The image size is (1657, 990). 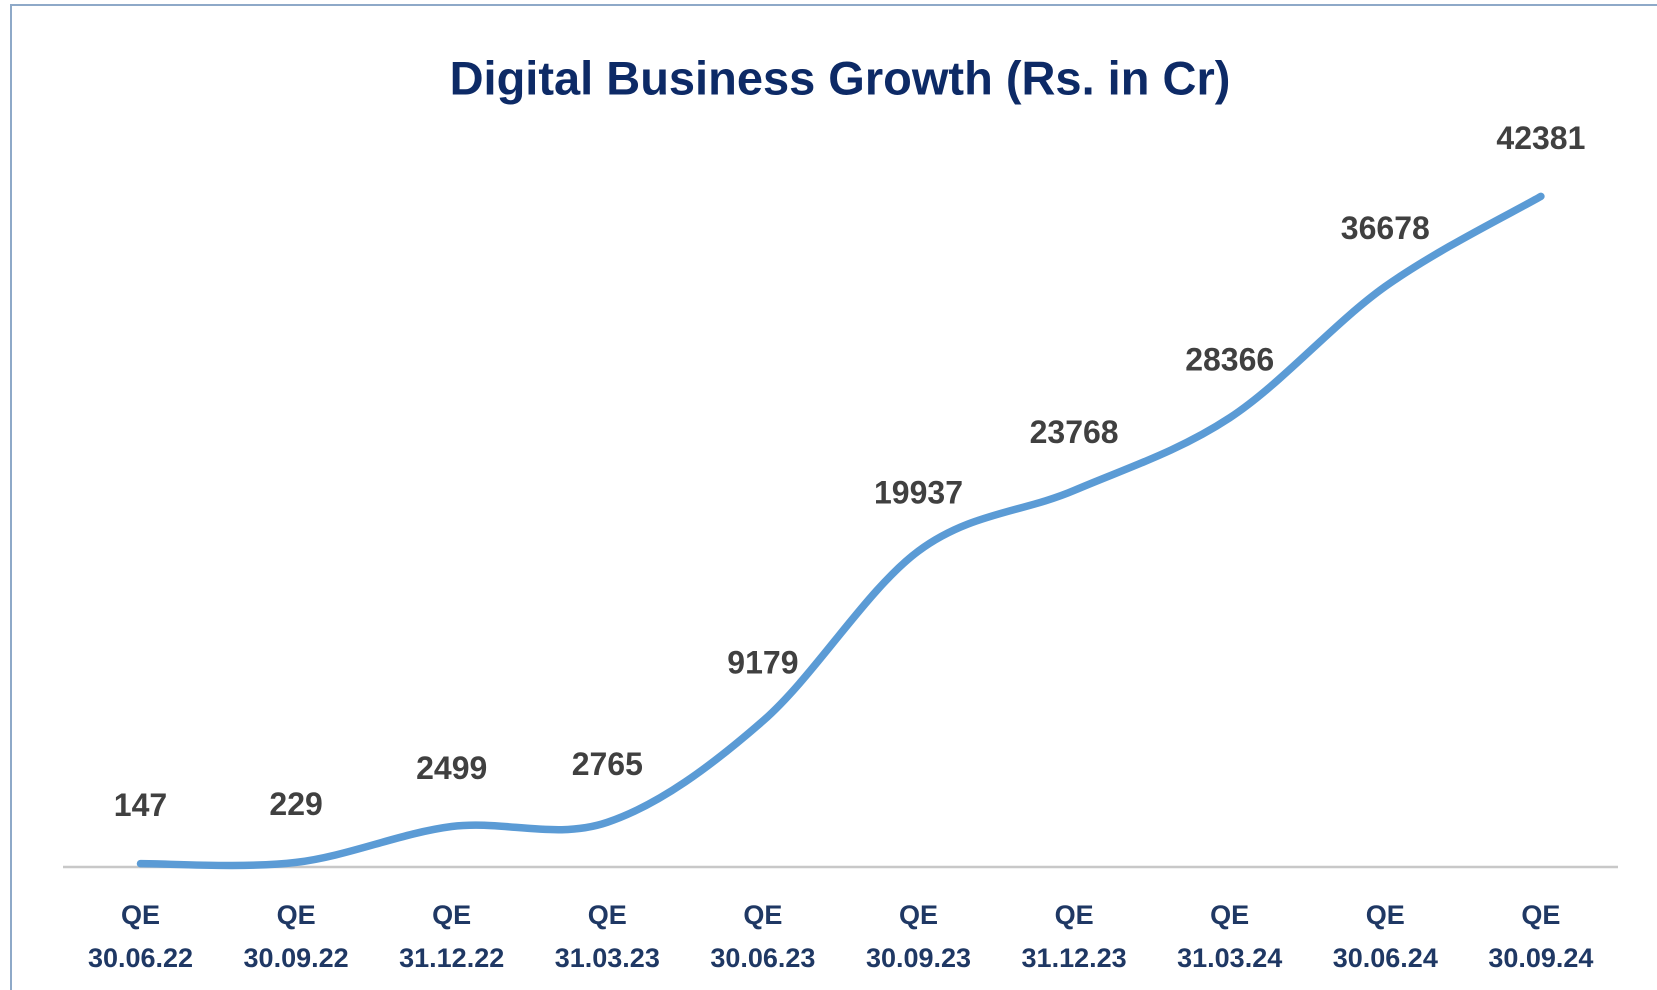 I want to click on data-label: 28366, so click(x=1229, y=359).